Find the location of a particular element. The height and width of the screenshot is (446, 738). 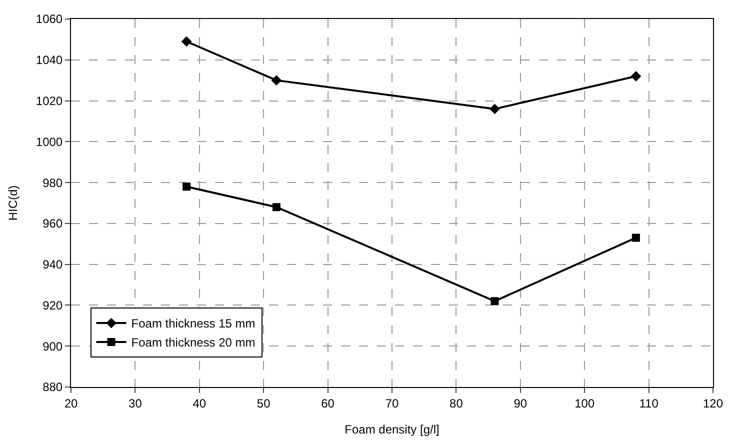

x-tick-label: 50 is located at coordinates (263, 403).